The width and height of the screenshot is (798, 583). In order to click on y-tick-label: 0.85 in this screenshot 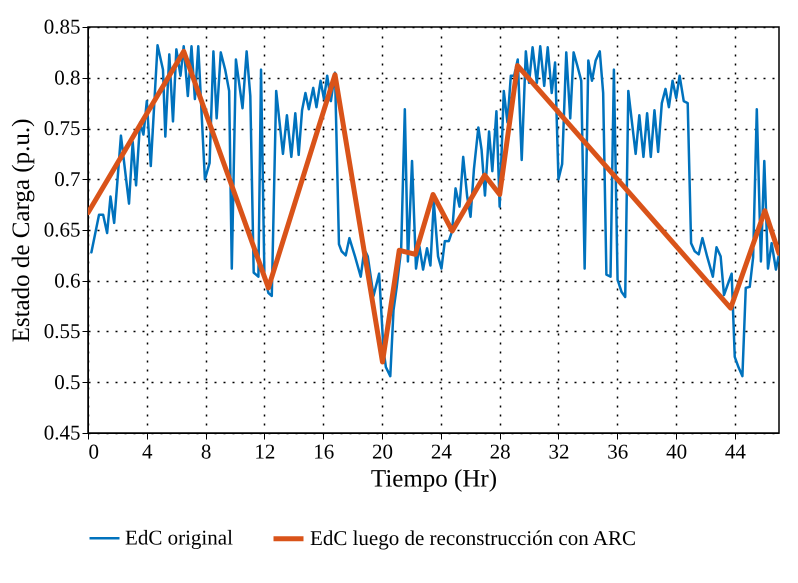, I will do `click(62, 26)`.